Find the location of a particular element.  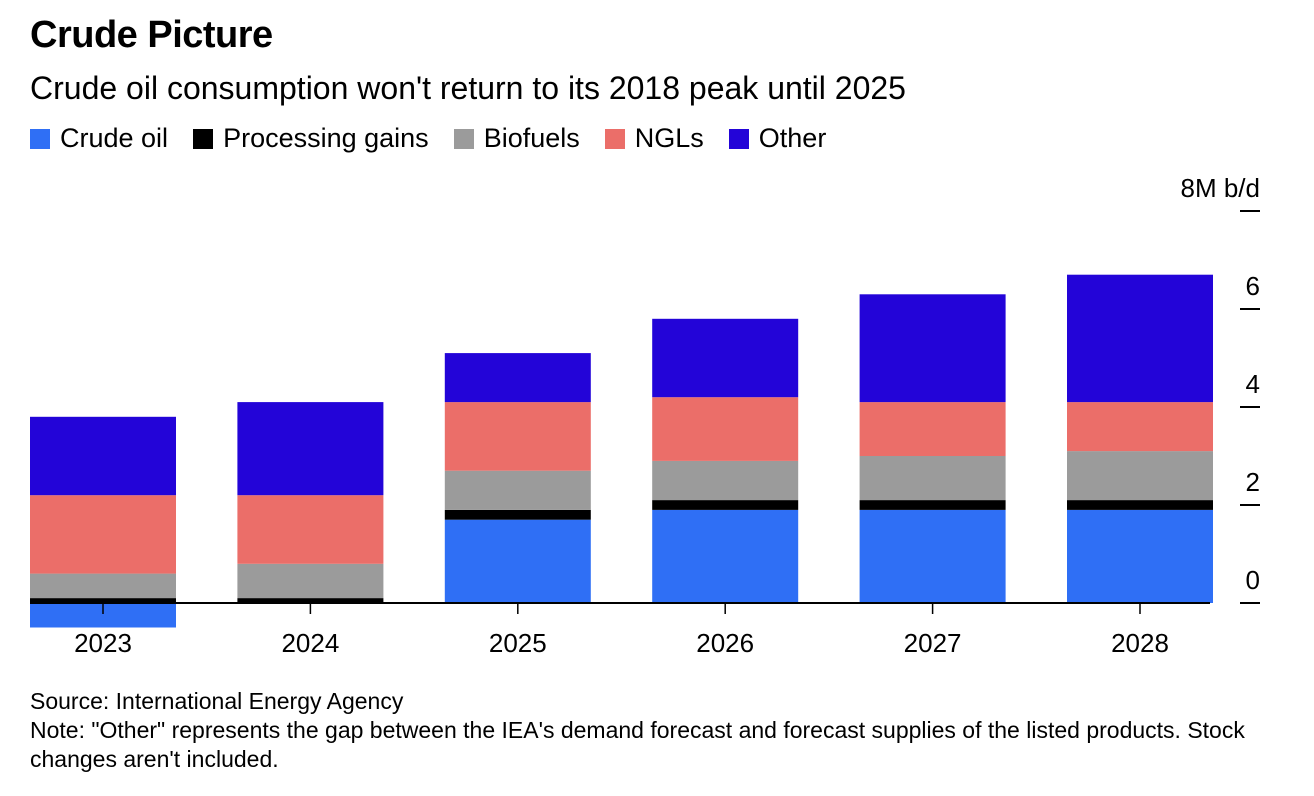

bar-ngls-2024 is located at coordinates (310, 529).